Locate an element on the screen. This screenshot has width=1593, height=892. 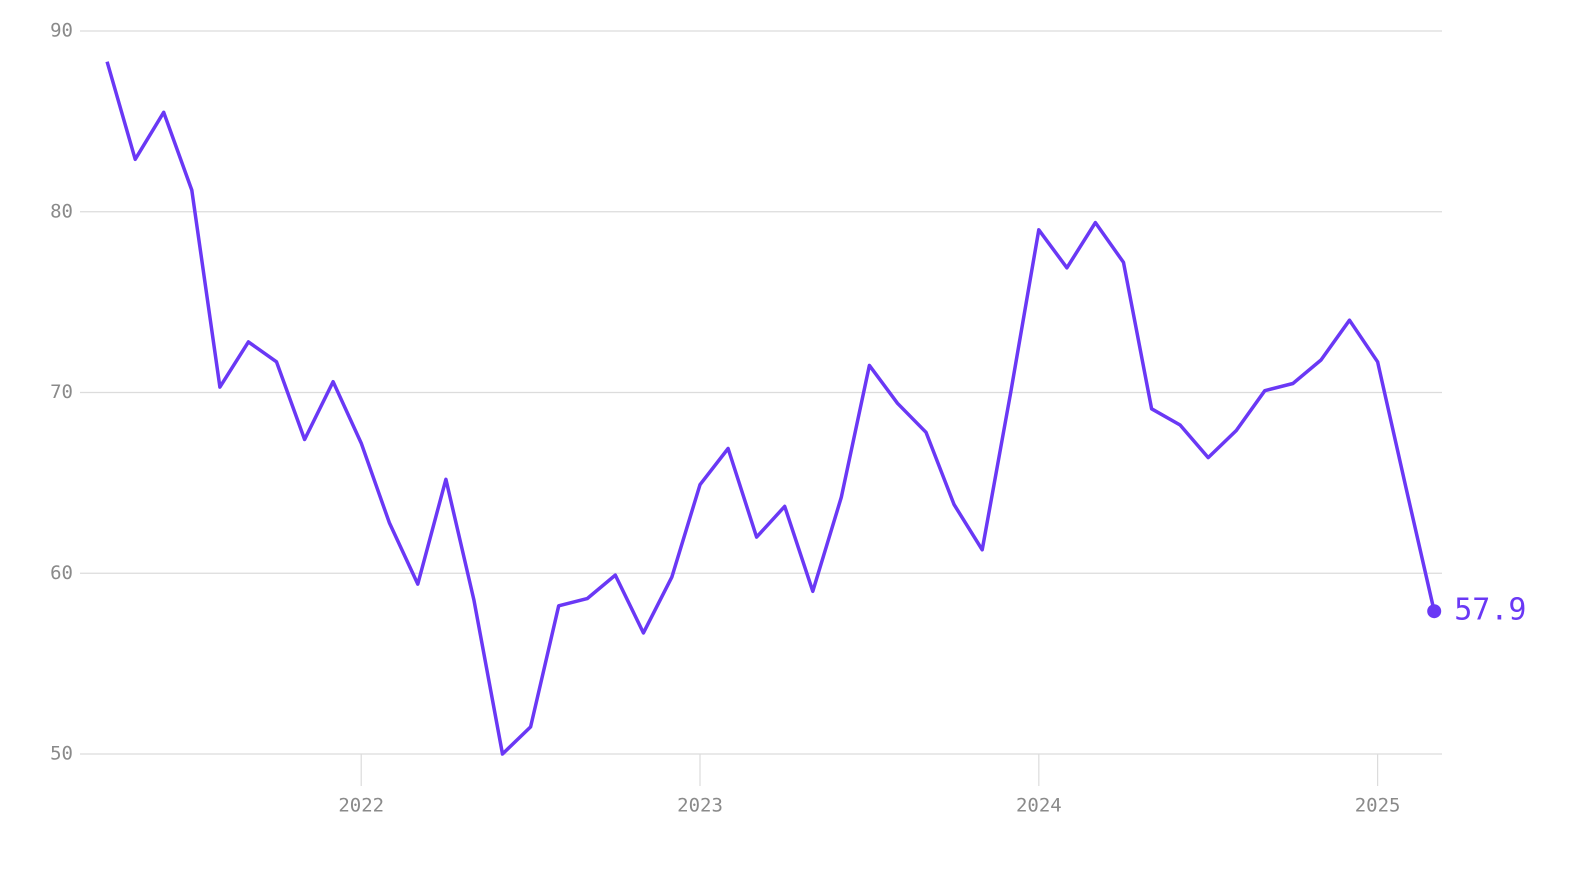
y-tick-label: 50 is located at coordinates (61, 754).